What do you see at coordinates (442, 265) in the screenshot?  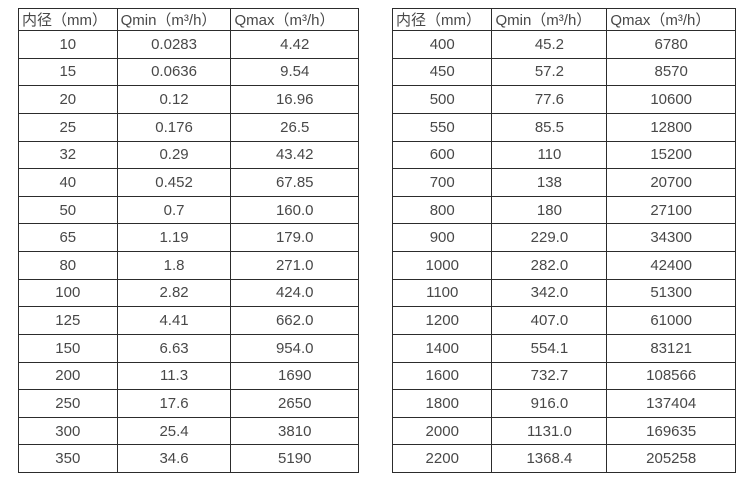 I see `data-cell-0: 1000` at bounding box center [442, 265].